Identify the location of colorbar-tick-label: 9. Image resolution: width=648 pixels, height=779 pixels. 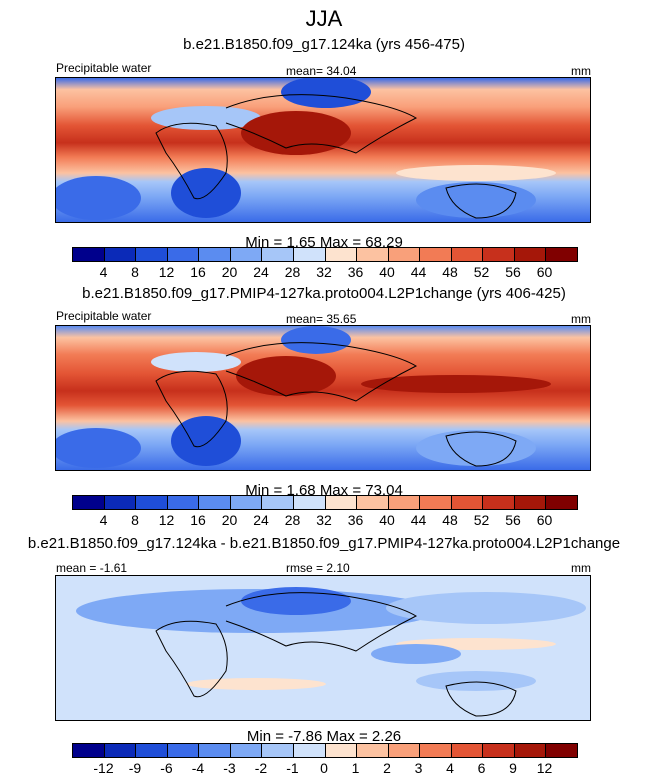
(513, 768).